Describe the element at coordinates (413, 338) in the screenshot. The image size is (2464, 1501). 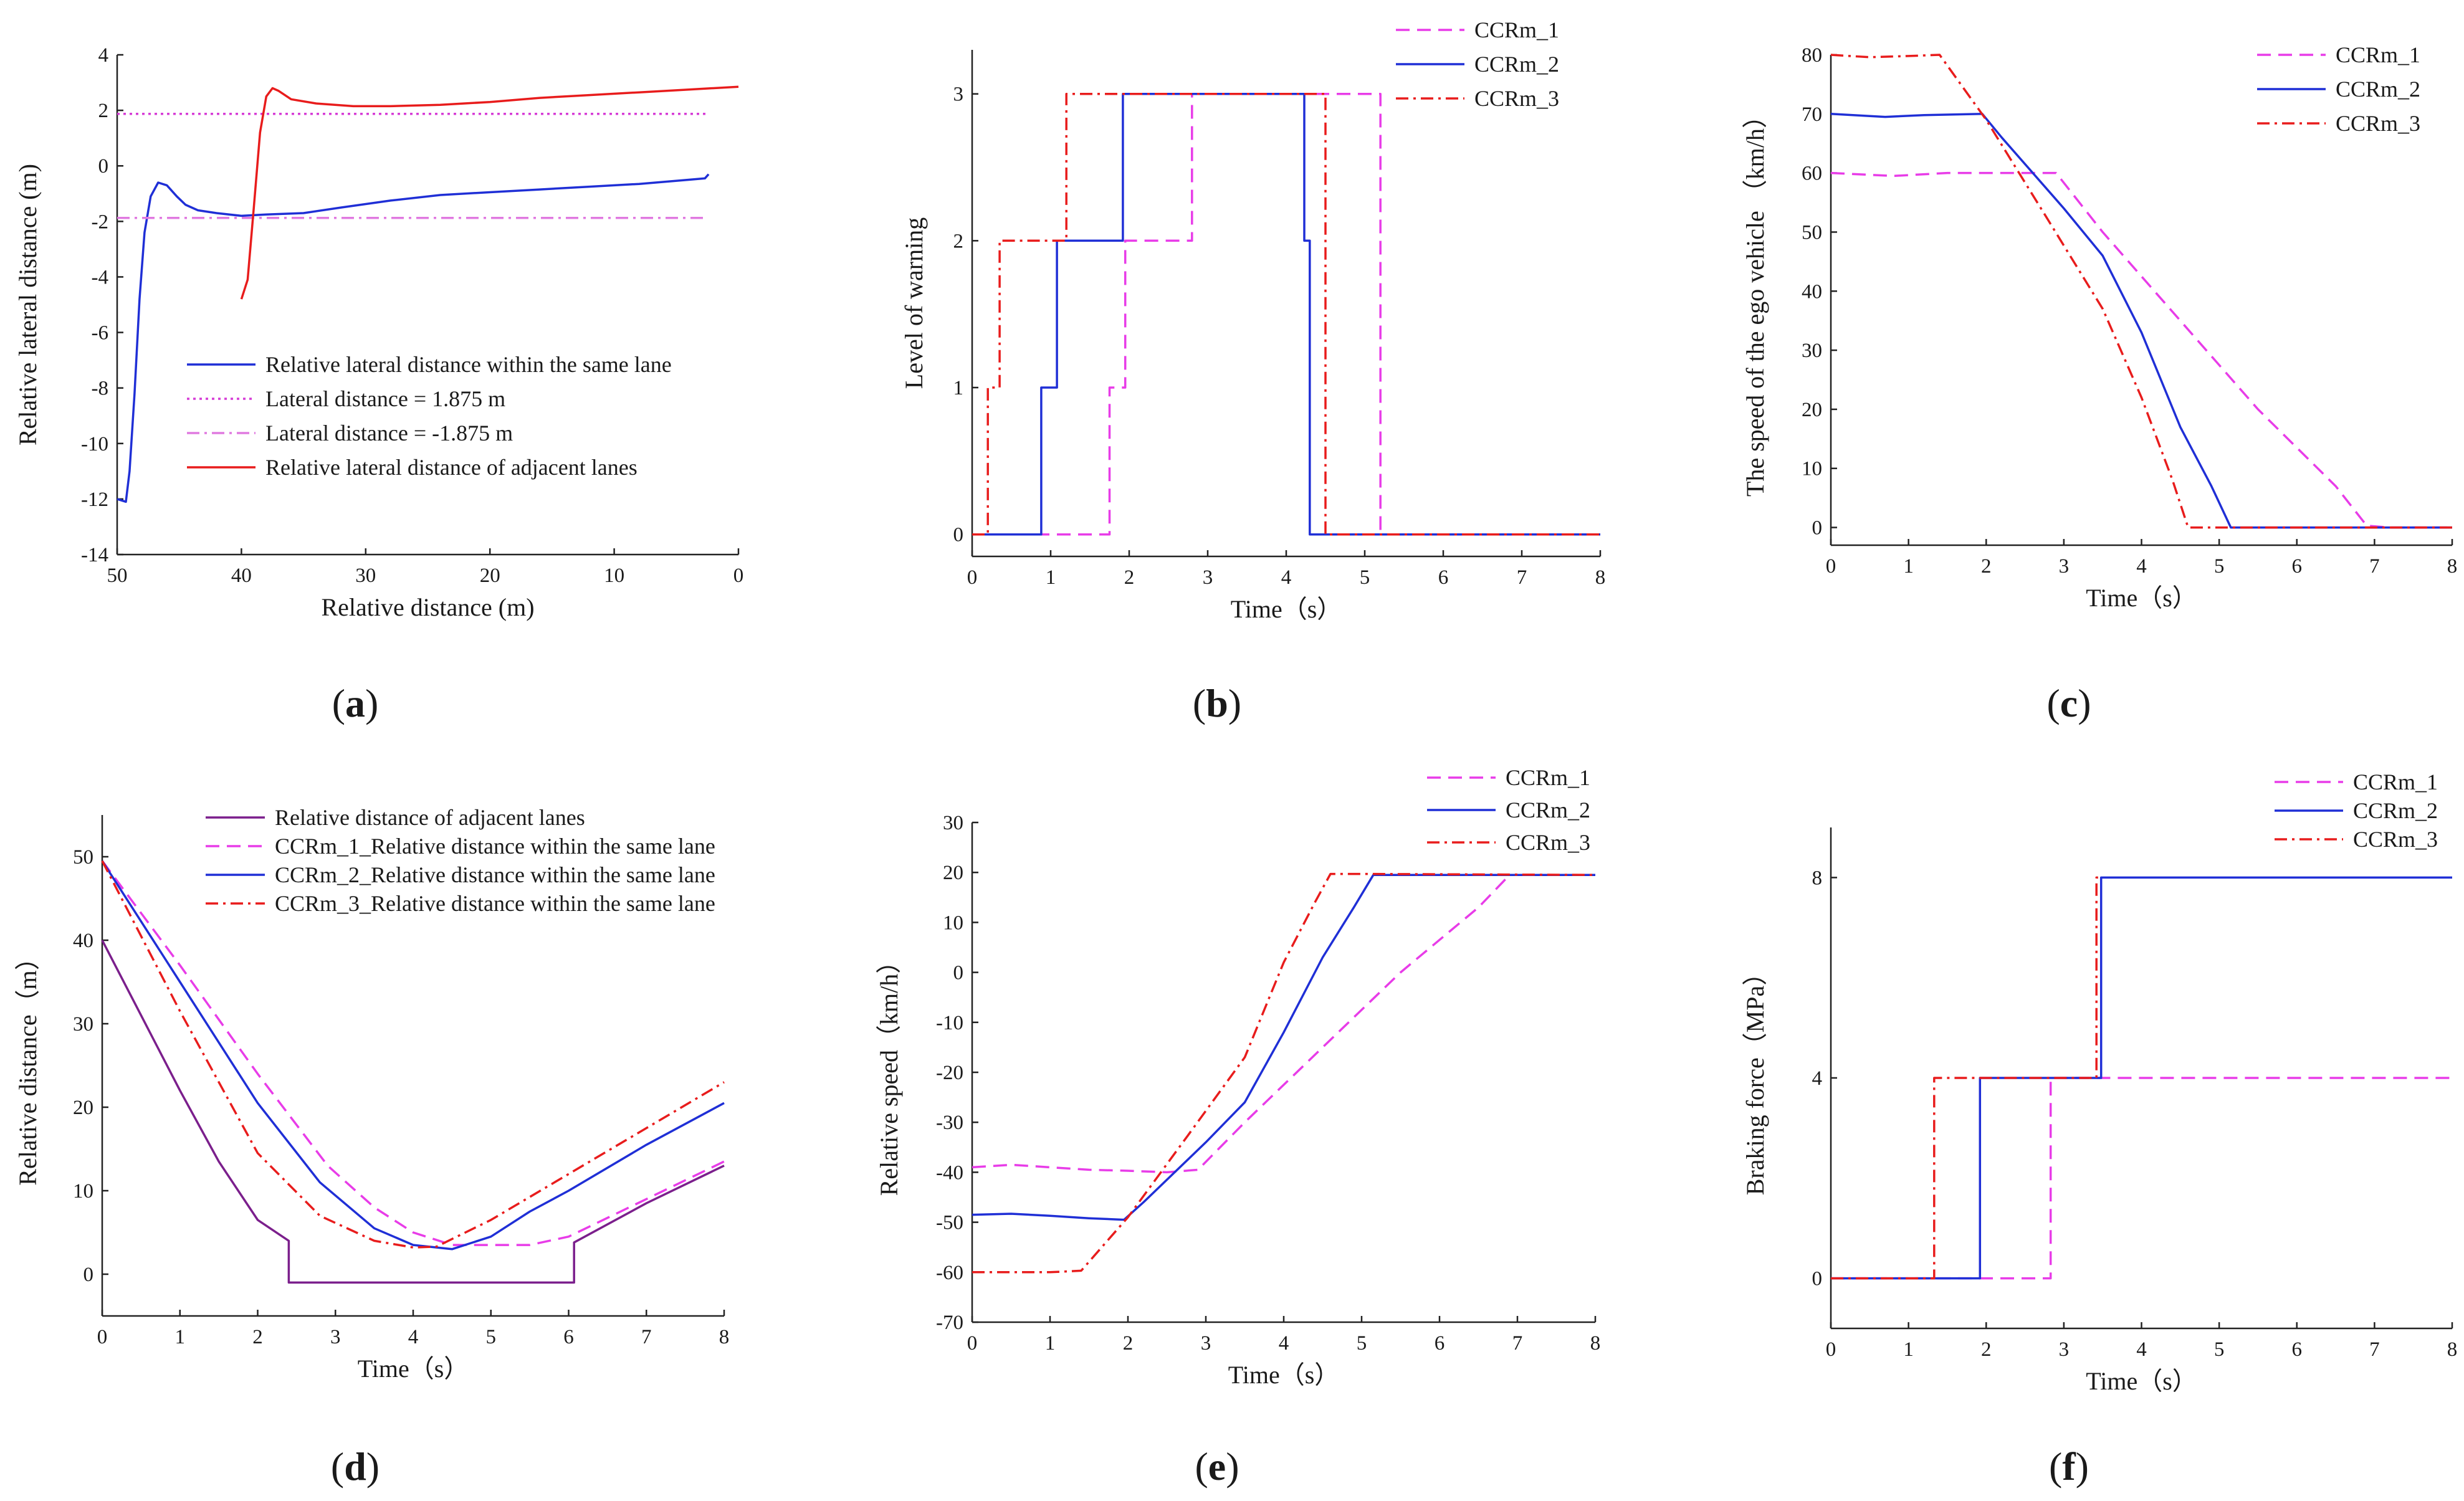
I see `series-line-relative-lateral-distance-within-the-same-lane` at that location.